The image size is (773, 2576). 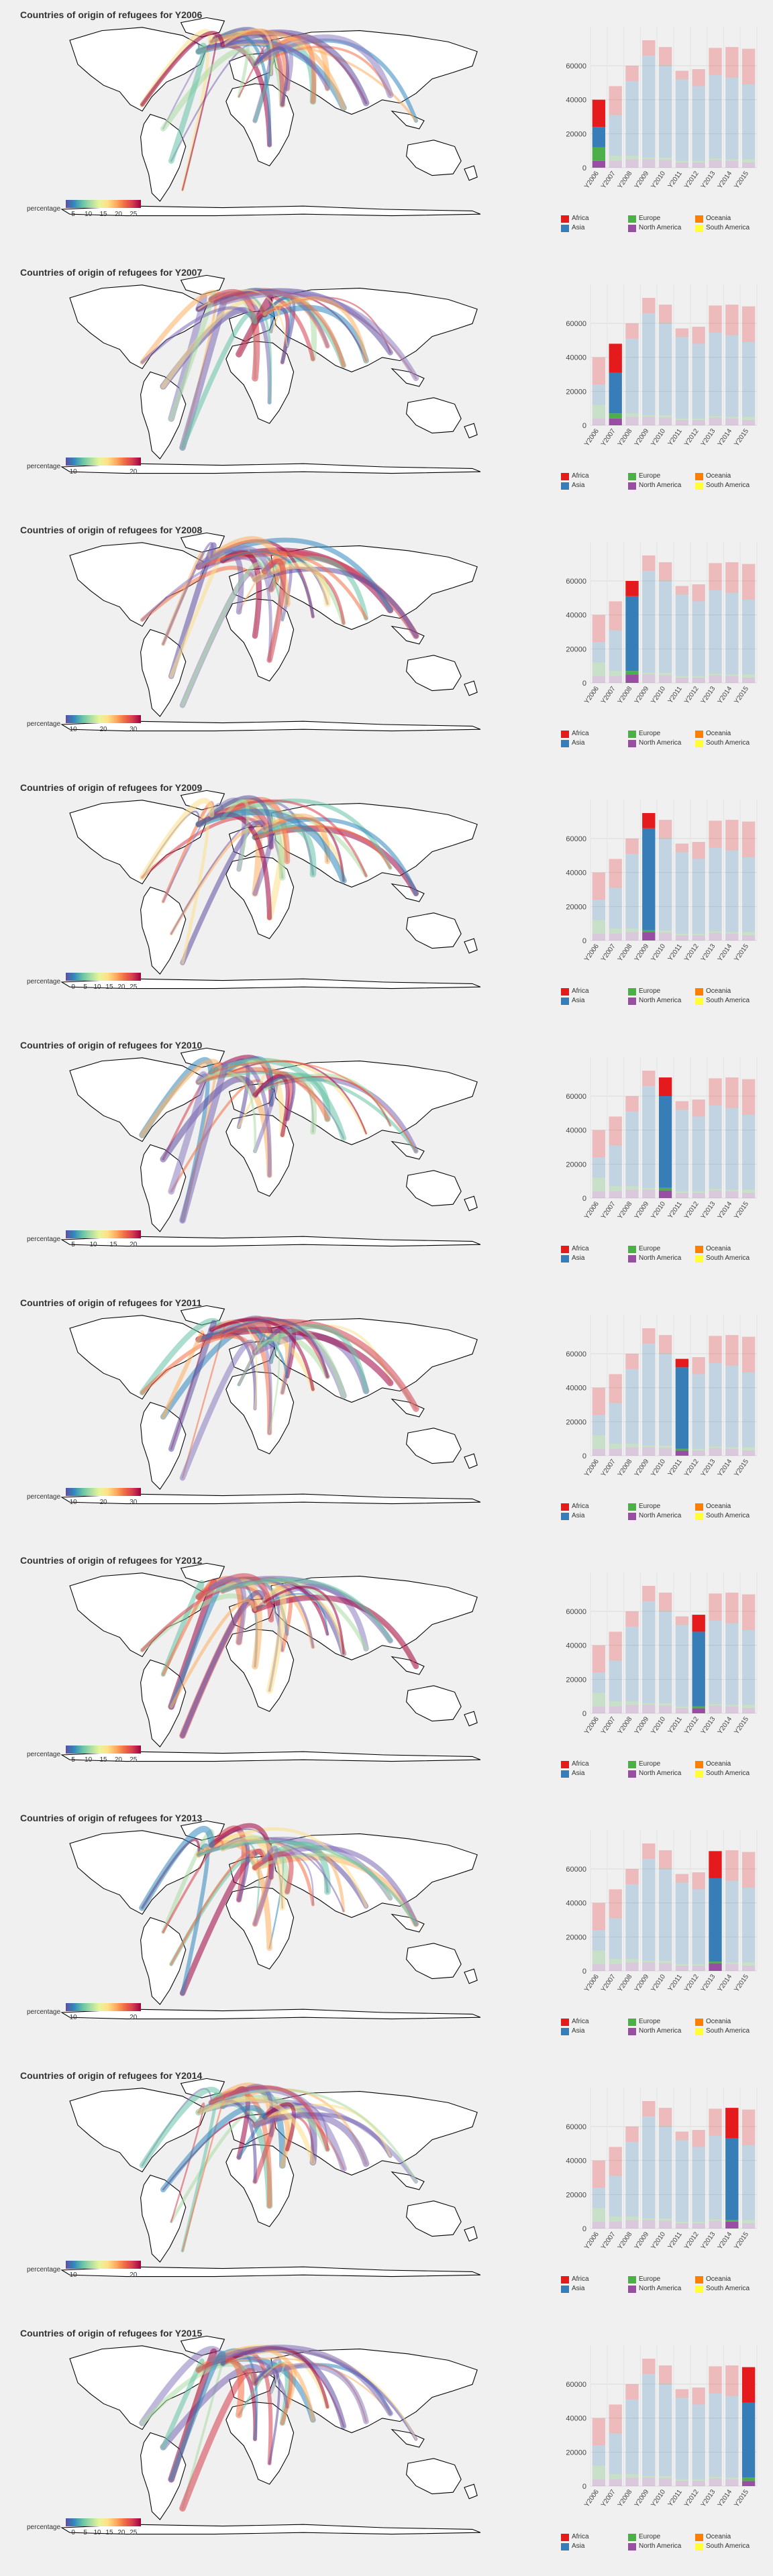 What do you see at coordinates (718, 218) in the screenshot?
I see `continent-legend-label: Oceania` at bounding box center [718, 218].